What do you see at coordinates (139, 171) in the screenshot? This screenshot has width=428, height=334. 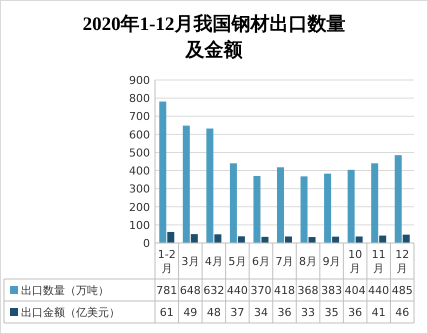 I see `y-tick-label: 400` at bounding box center [139, 171].